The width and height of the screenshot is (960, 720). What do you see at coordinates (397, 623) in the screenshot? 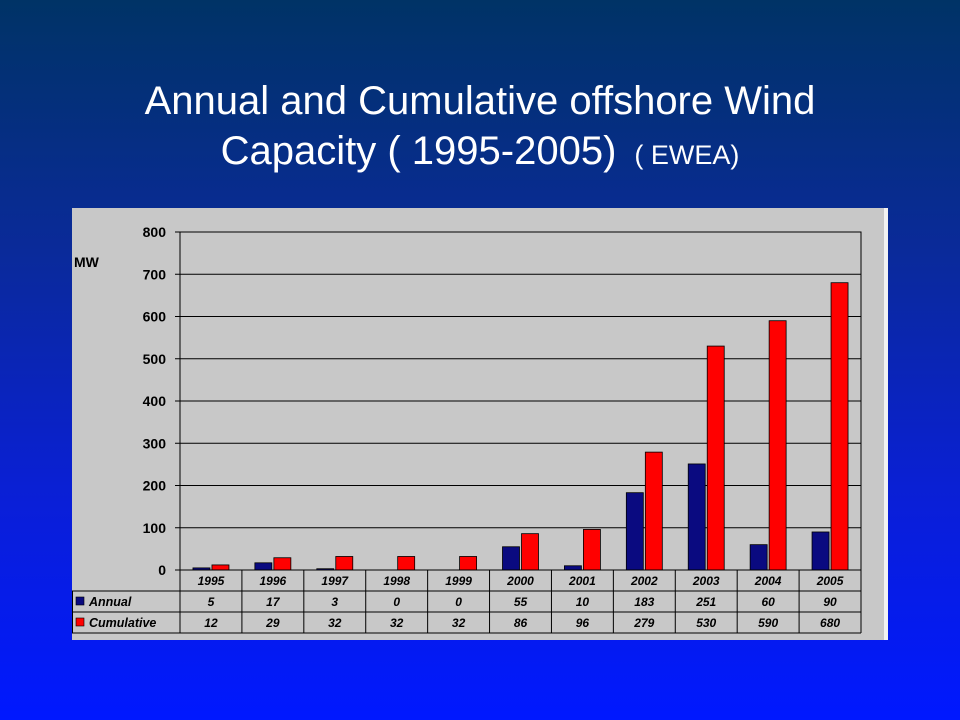
I see `data-label-cumulative-1998: 32` at bounding box center [397, 623].